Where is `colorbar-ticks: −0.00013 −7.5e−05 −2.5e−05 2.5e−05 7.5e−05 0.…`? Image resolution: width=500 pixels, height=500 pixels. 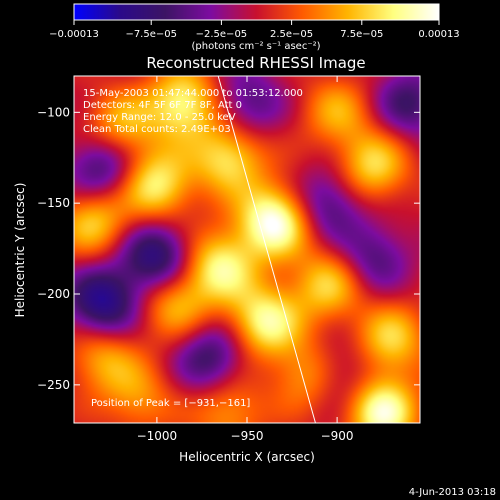
colorbar-ticks: −0.00013 −7.5e−05 −2.5e−05 2.5e−05 7.5e−05 0.… is located at coordinates (254, 30).